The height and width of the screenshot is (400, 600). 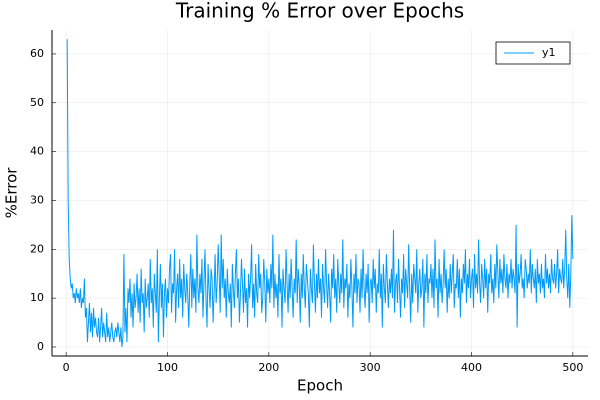 What do you see at coordinates (471, 367) in the screenshot?
I see `x-tick-label: 400` at bounding box center [471, 367].